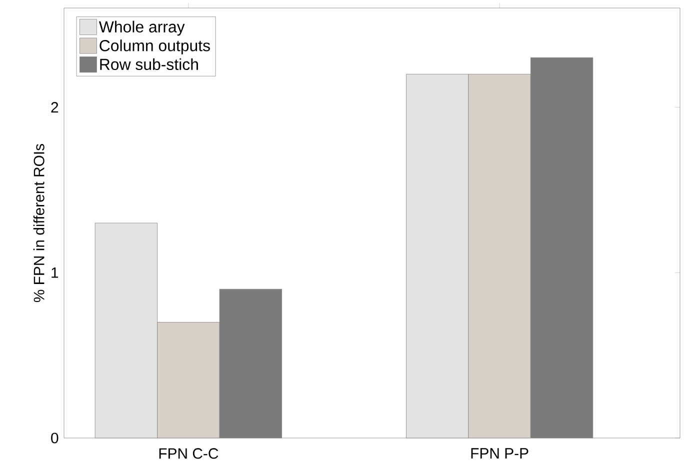 This screenshot has width=684, height=473. I want to click on y-tick-label: 1, so click(55, 272).